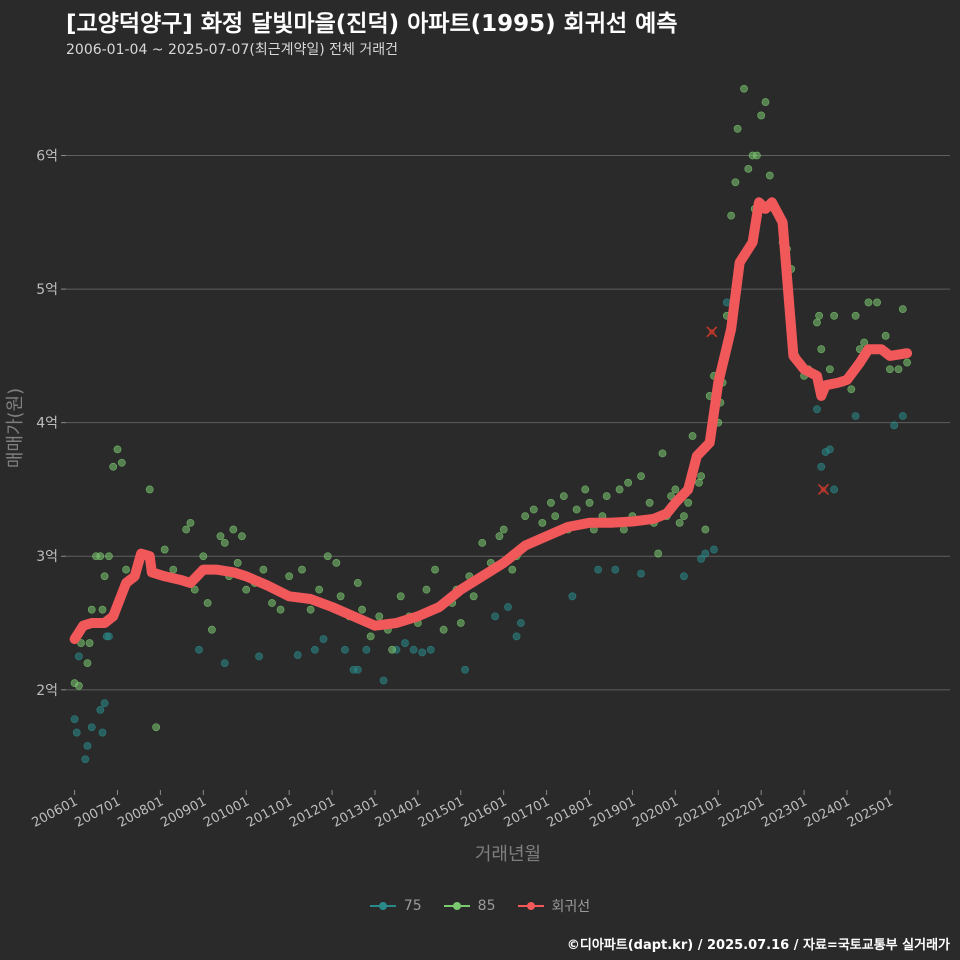 This screenshot has height=960, width=960. What do you see at coordinates (47, 691) in the screenshot?
I see `y-tick-label-0: 2억` at bounding box center [47, 691].